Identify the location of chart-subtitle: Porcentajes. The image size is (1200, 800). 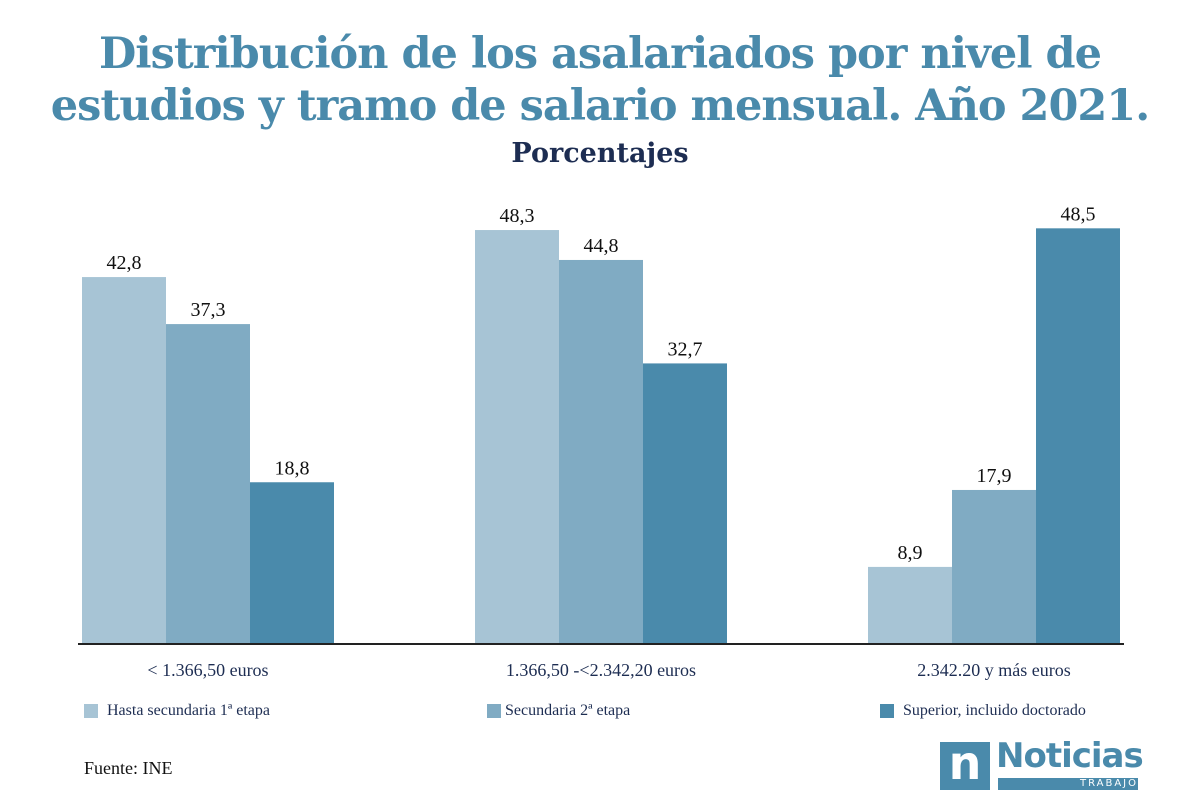
(600, 153).